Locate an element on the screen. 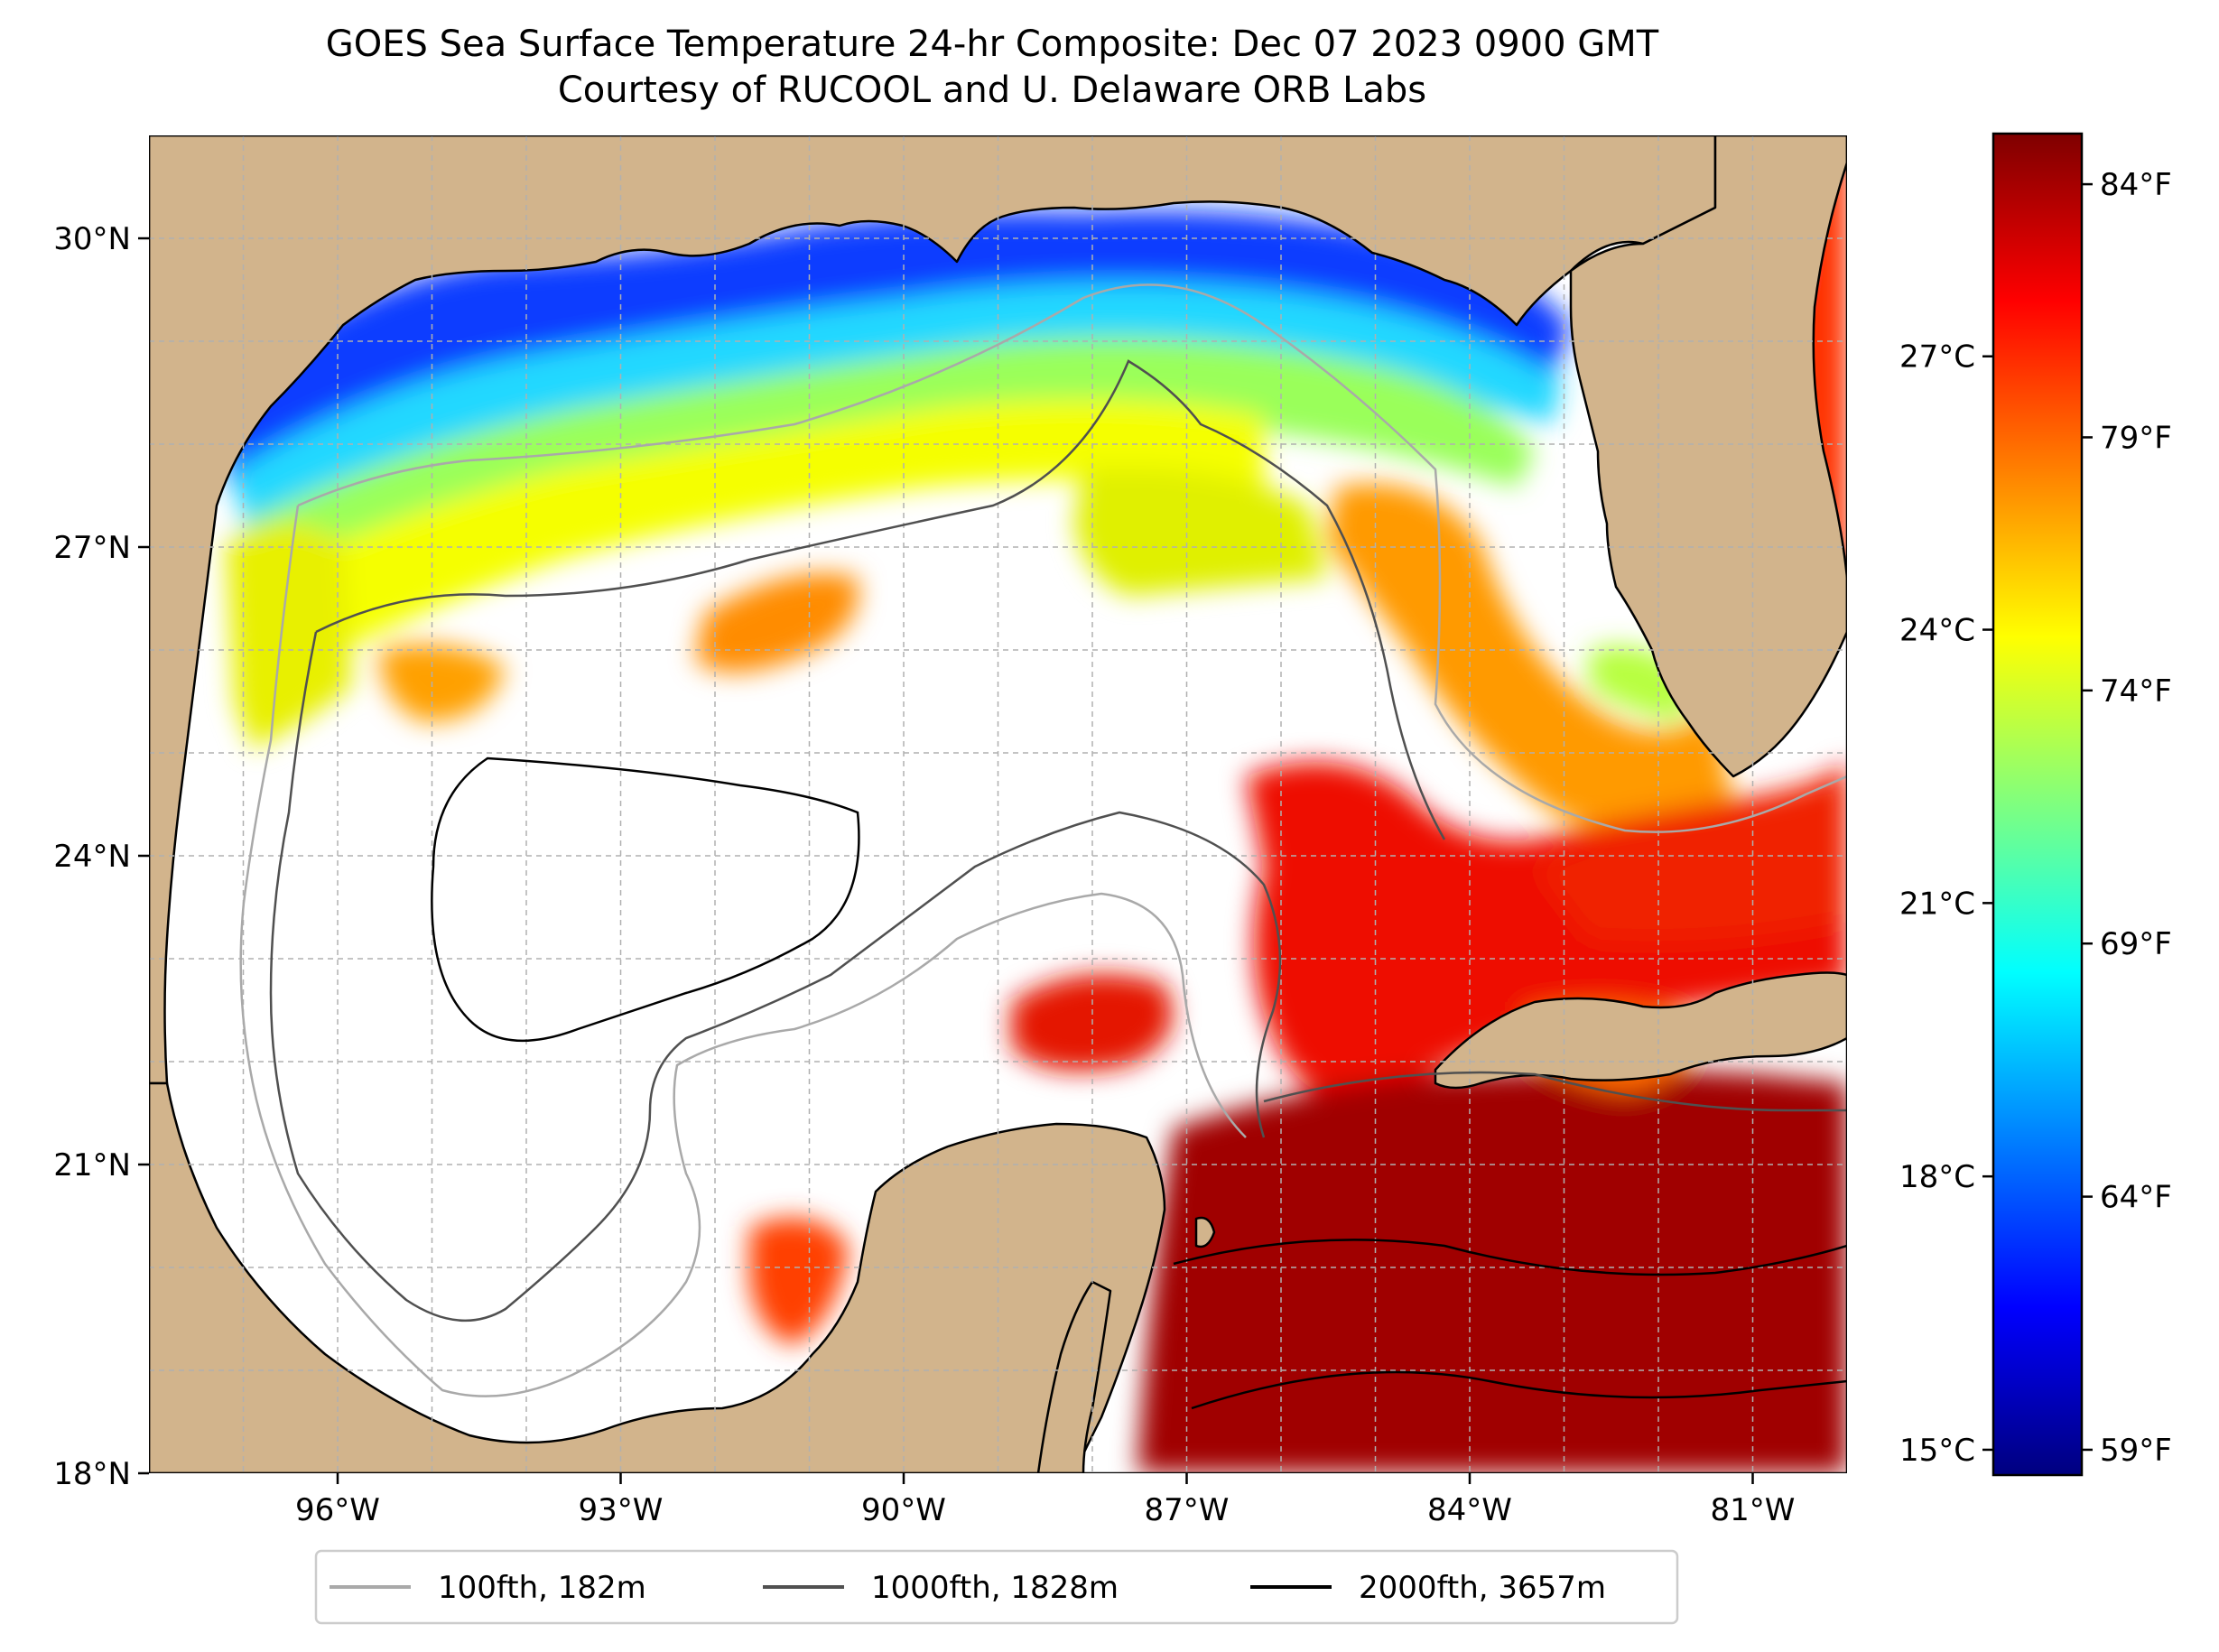  sst-north-shelf-cold is located at coordinates (898, 348).